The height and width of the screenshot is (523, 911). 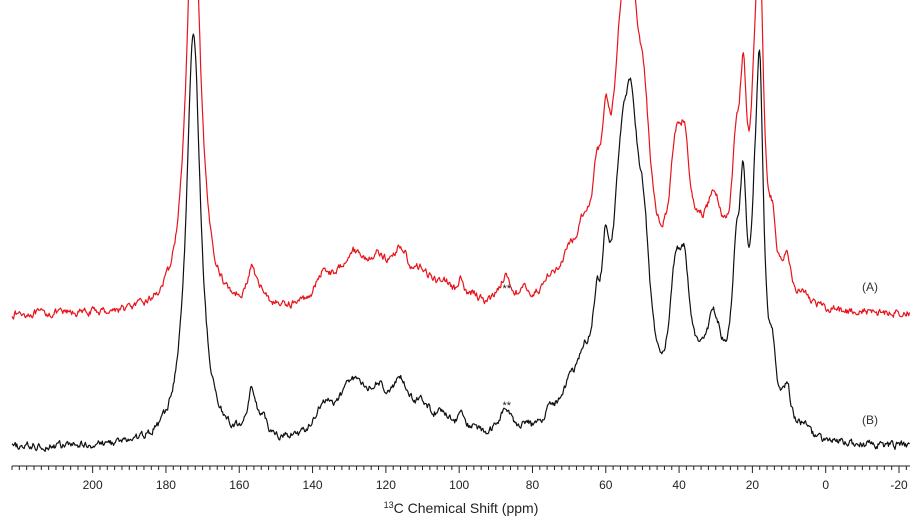 I want to click on annotation-layer: ** **, so click(x=507, y=347).